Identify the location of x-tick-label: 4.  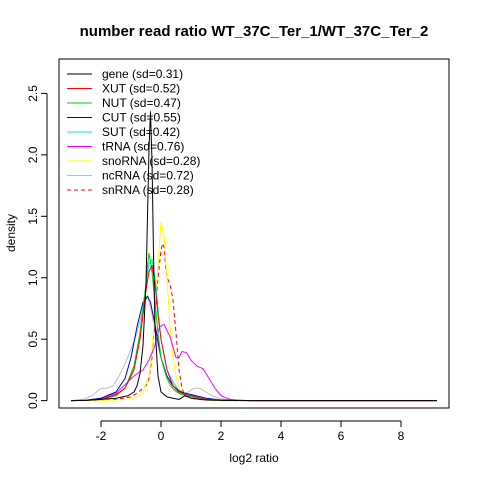
(281, 436).